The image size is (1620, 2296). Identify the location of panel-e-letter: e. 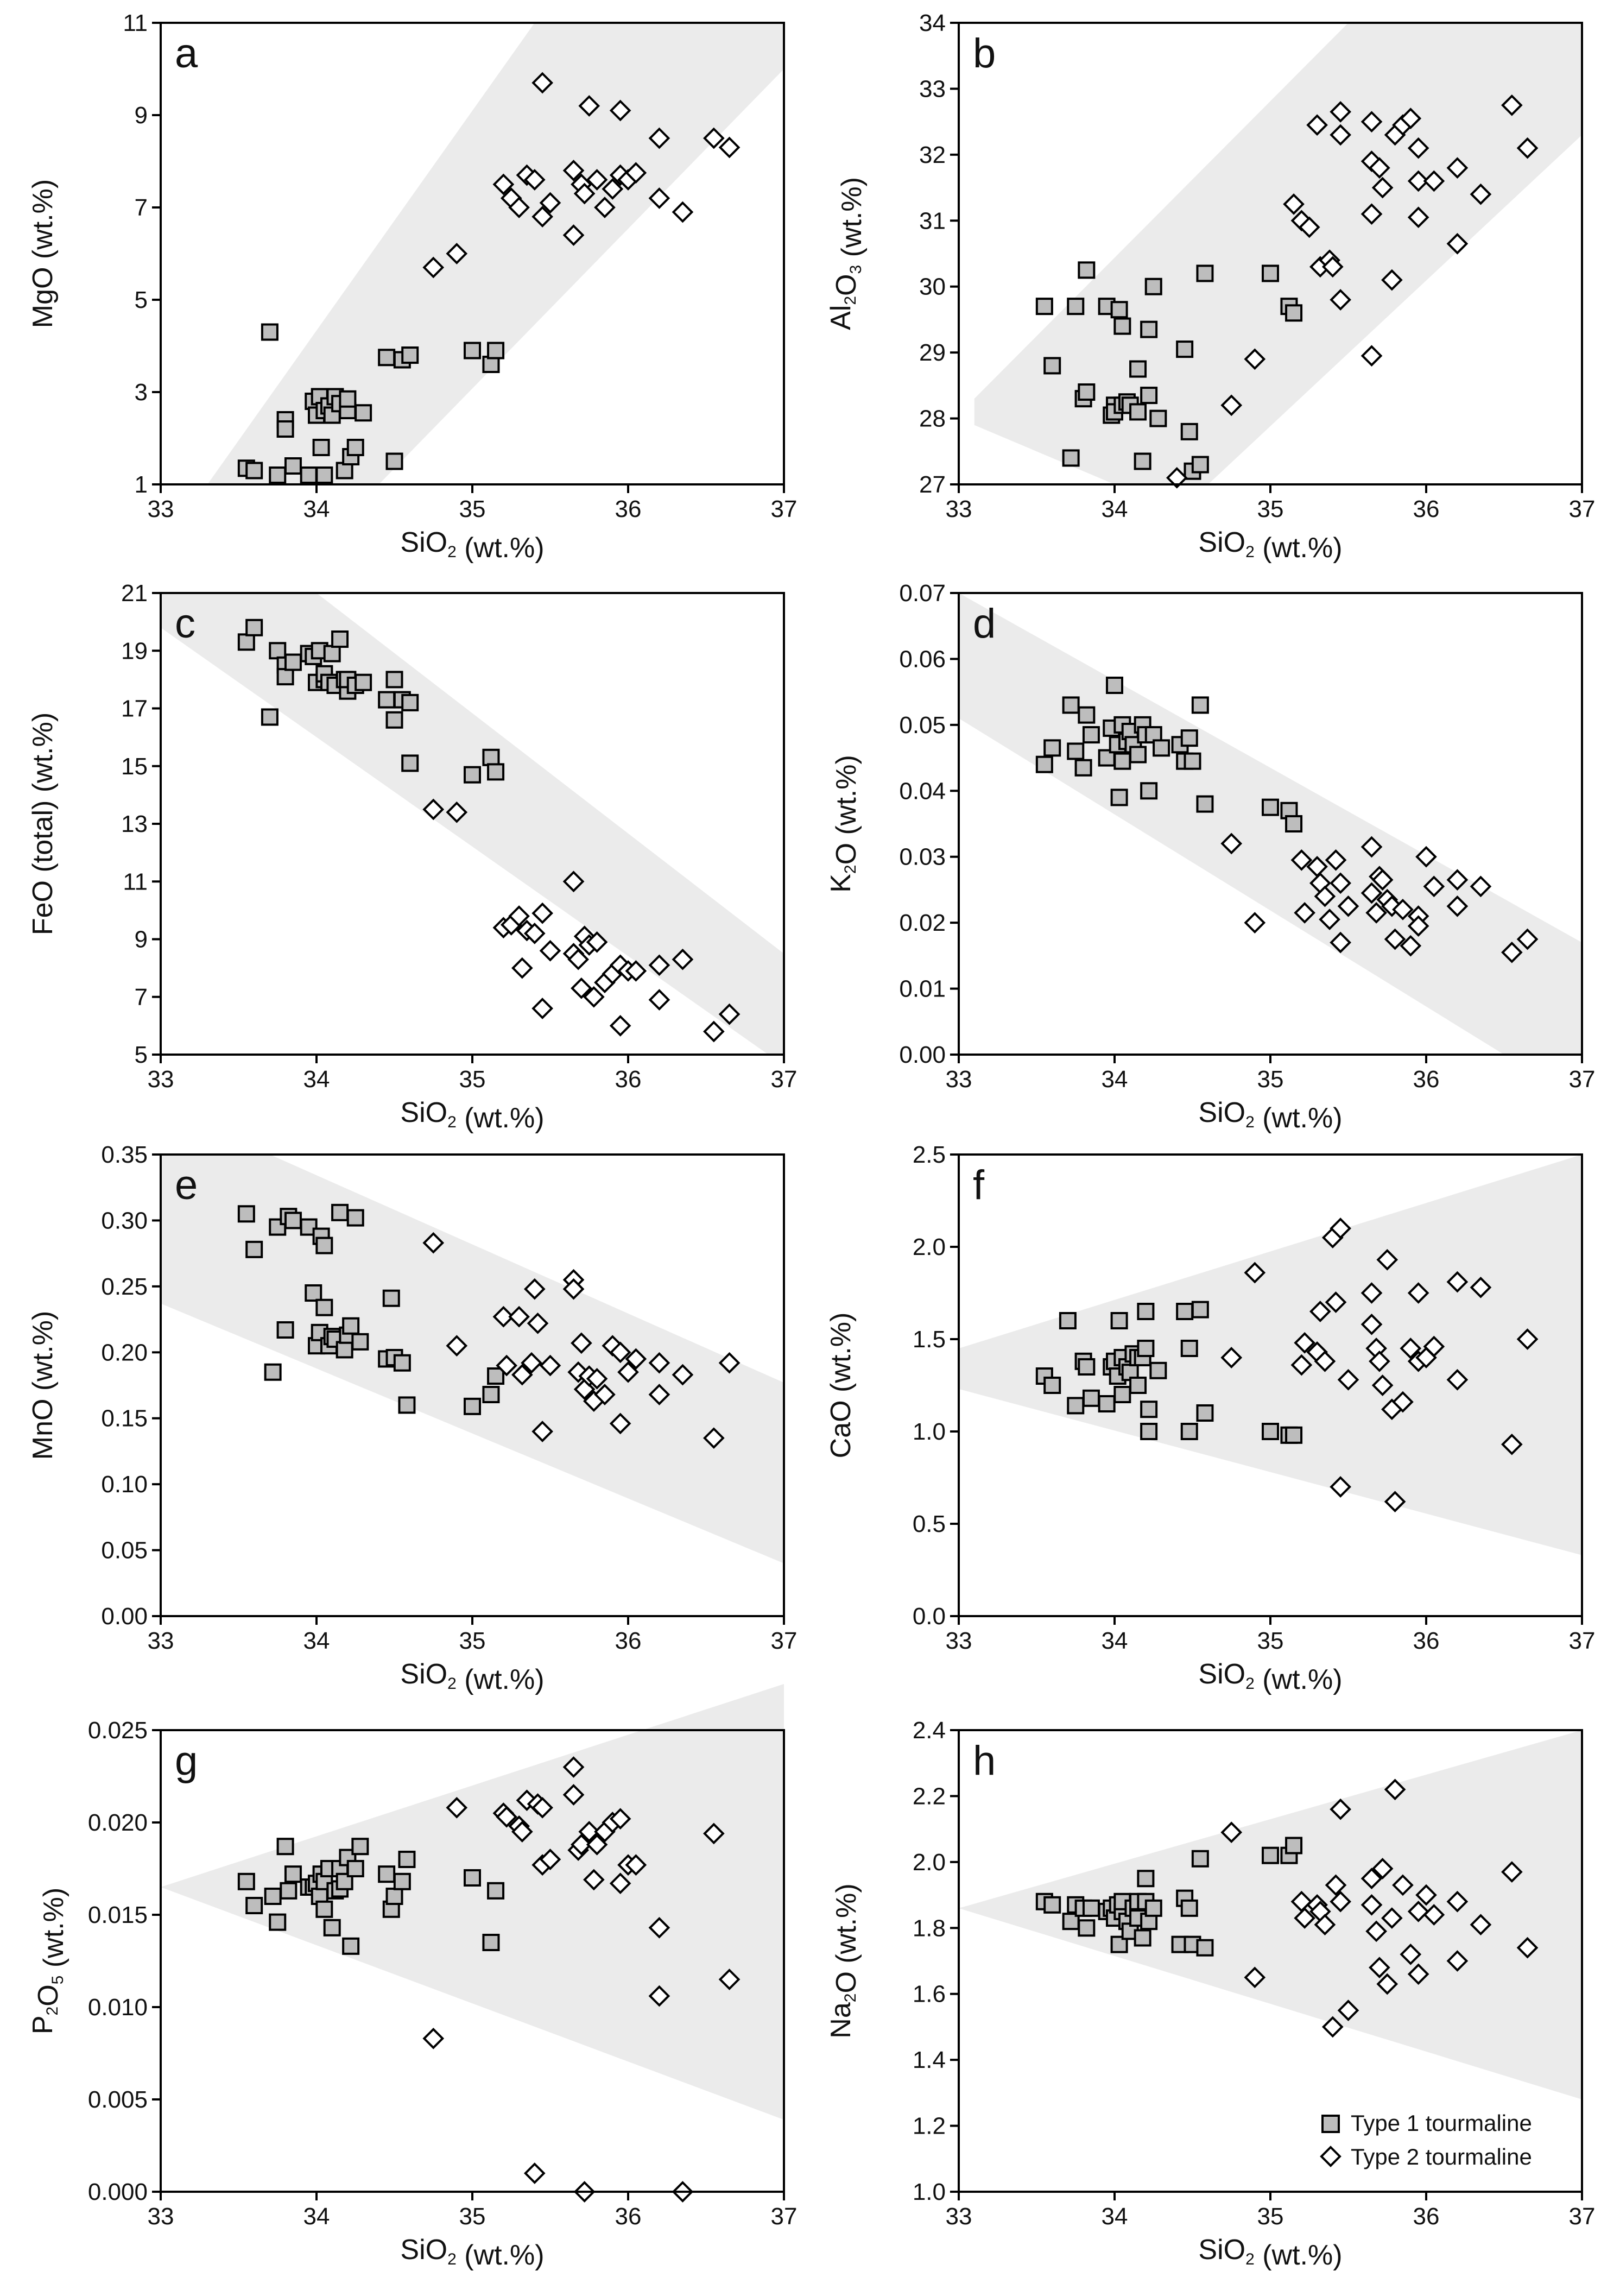
(186, 1185).